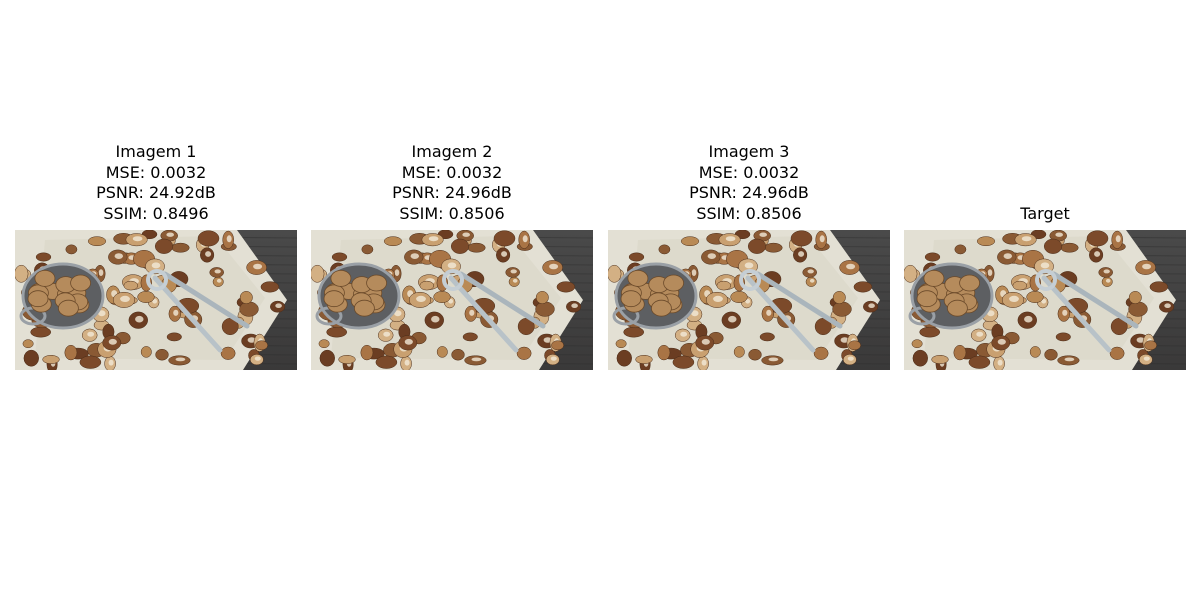 This screenshot has height=600, width=1200. What do you see at coordinates (452, 151) in the screenshot?
I see `caption-title: Imagem 2` at bounding box center [452, 151].